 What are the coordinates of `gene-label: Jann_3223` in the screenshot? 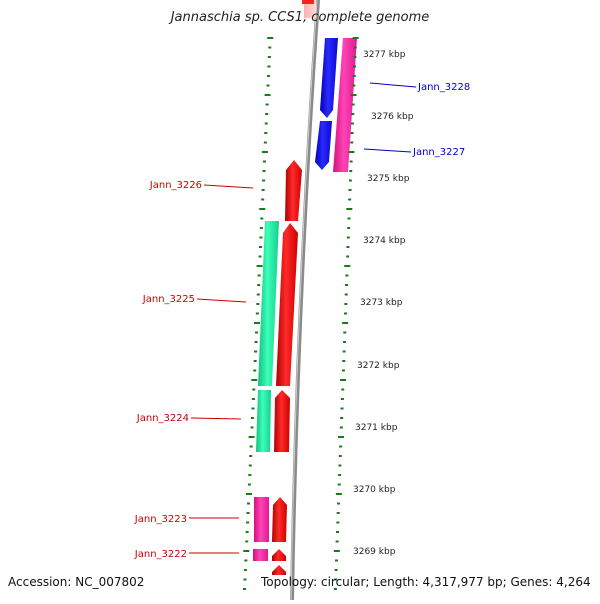 It's located at (160, 519).